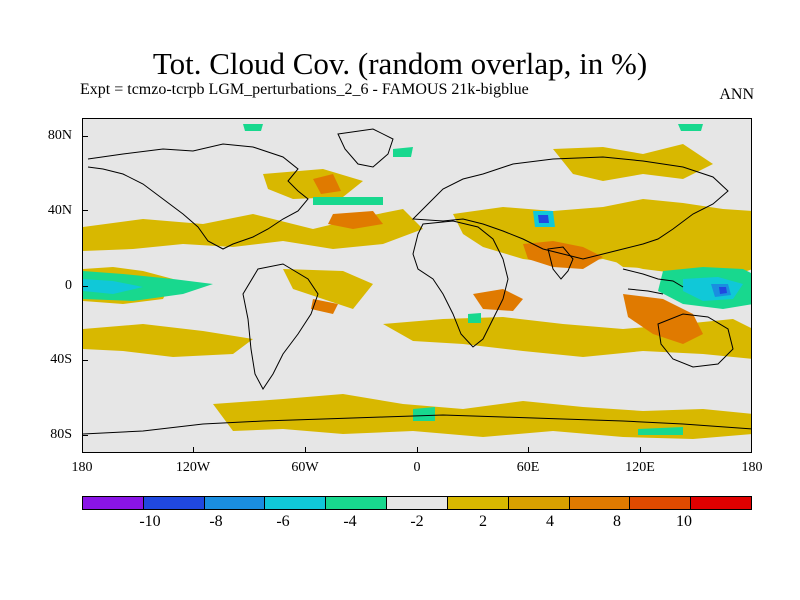 Image resolution: width=800 pixels, height=600 pixels. What do you see at coordinates (68, 285) in the screenshot?
I see `y-label-0: 0` at bounding box center [68, 285].